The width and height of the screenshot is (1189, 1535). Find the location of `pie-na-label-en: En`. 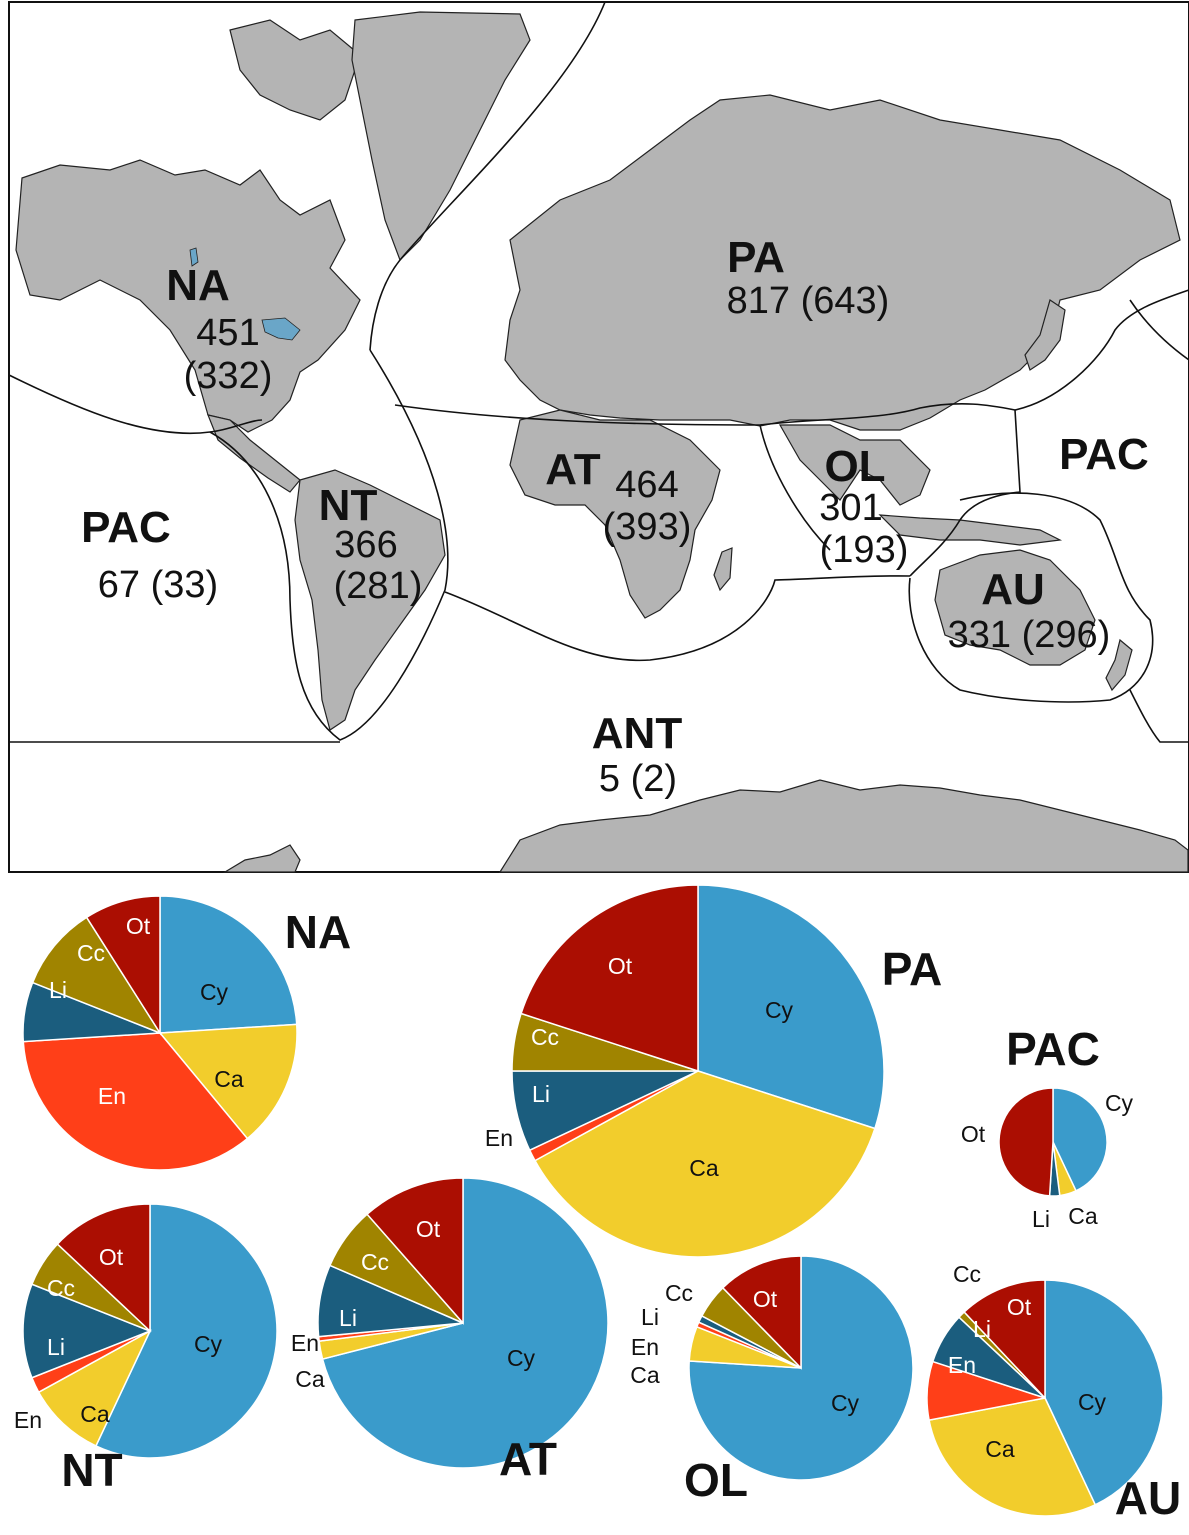

pie-na-label-en: En is located at coordinates (112, 1096).